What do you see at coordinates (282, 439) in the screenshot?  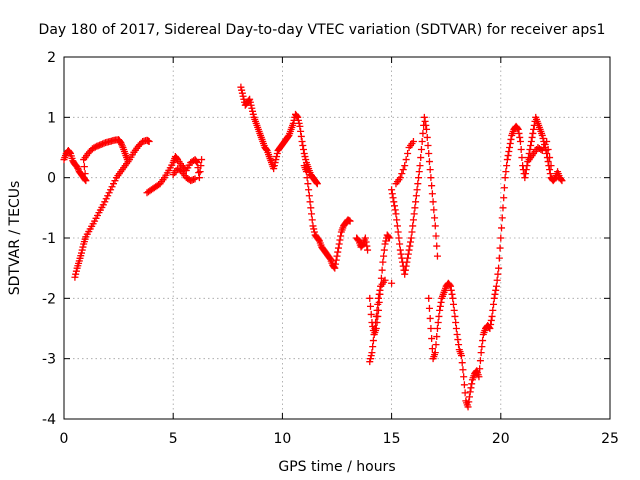 I see `x-tick-label: 10` at bounding box center [282, 439].